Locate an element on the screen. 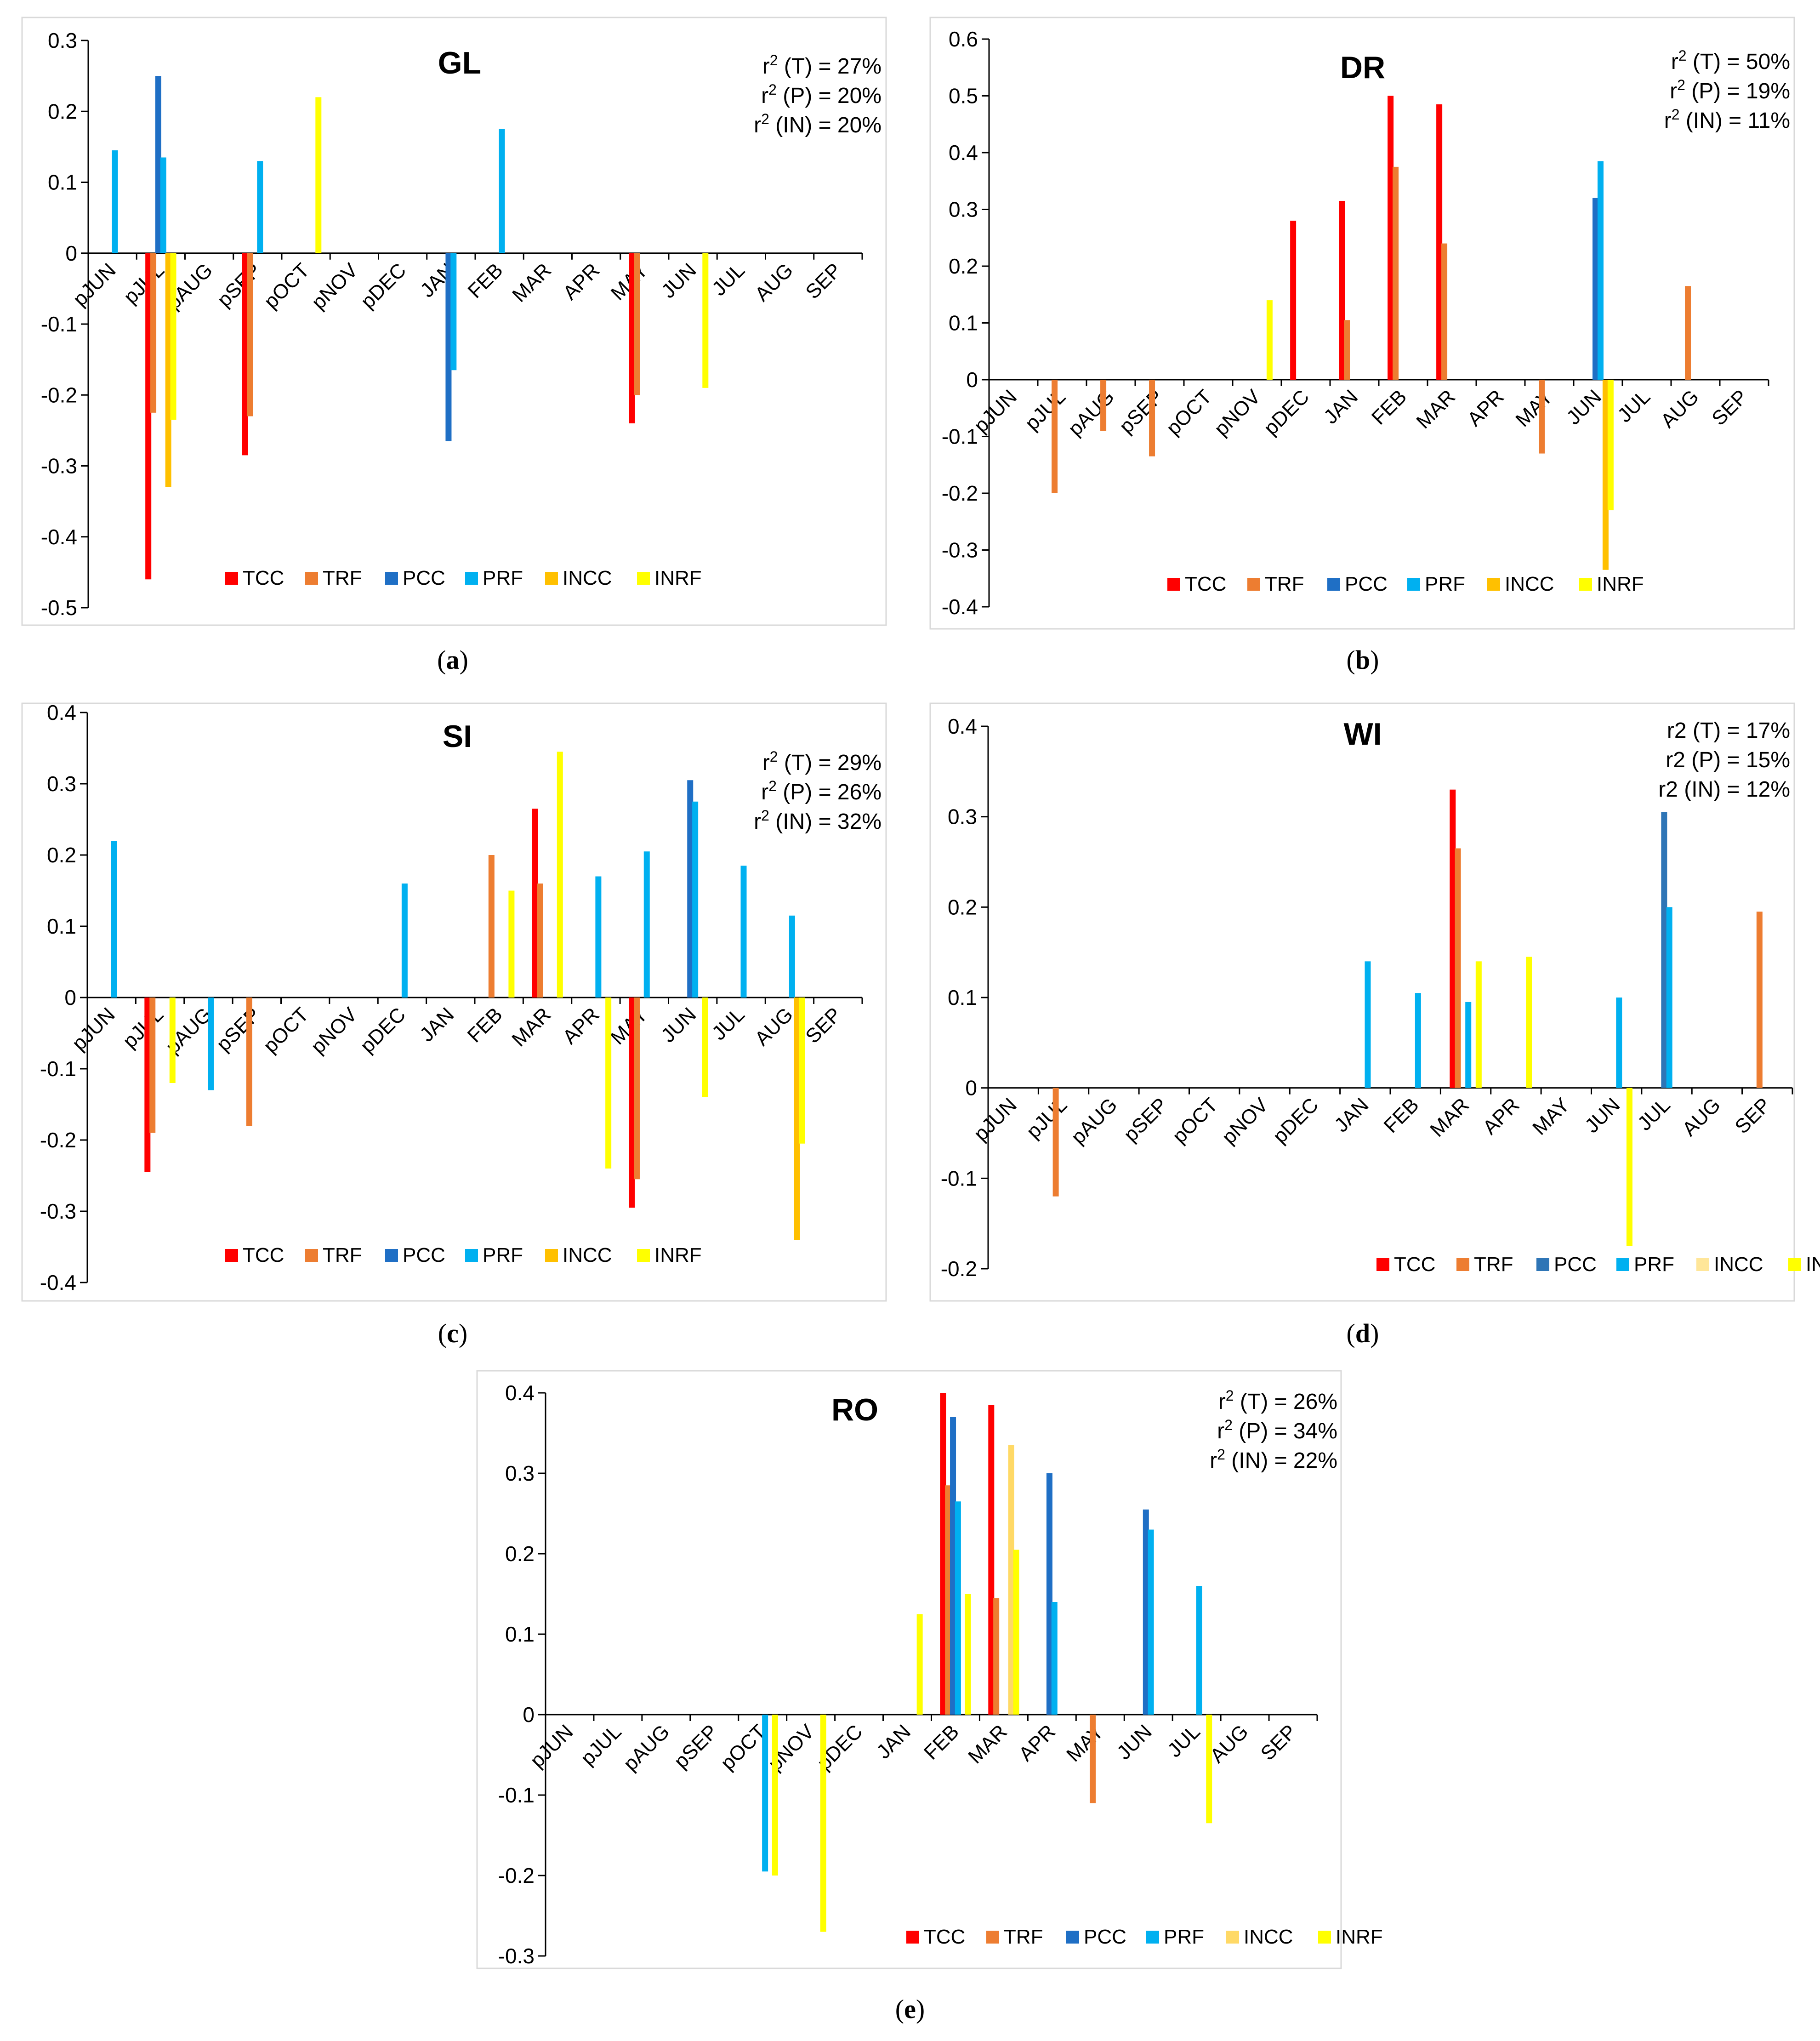  panel-caption: (a) is located at coordinates (452, 660).